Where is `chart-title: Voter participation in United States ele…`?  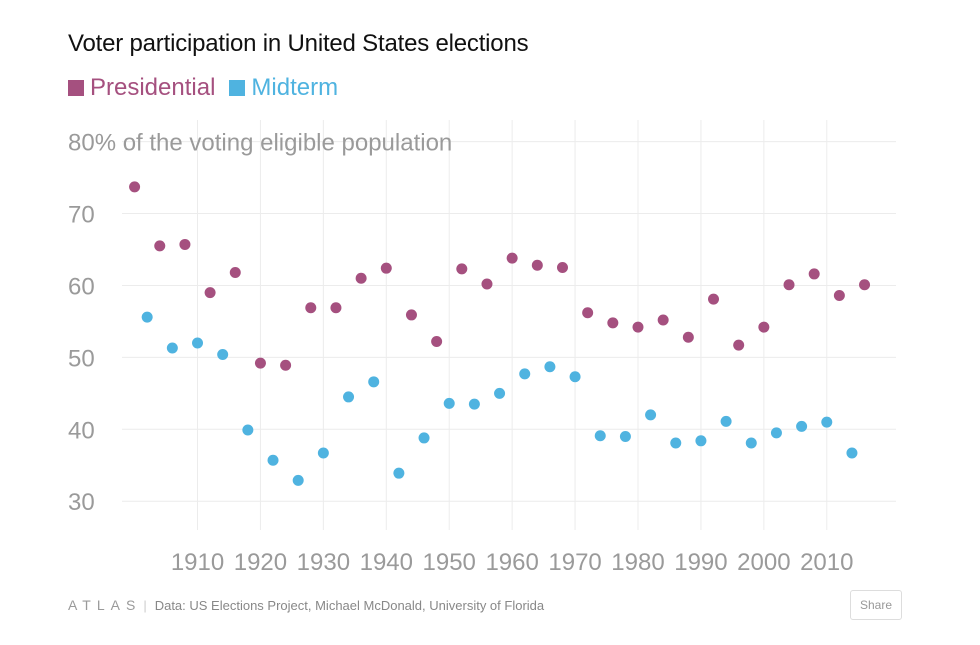
chart-title: Voter participation in United States ele… is located at coordinates (298, 43).